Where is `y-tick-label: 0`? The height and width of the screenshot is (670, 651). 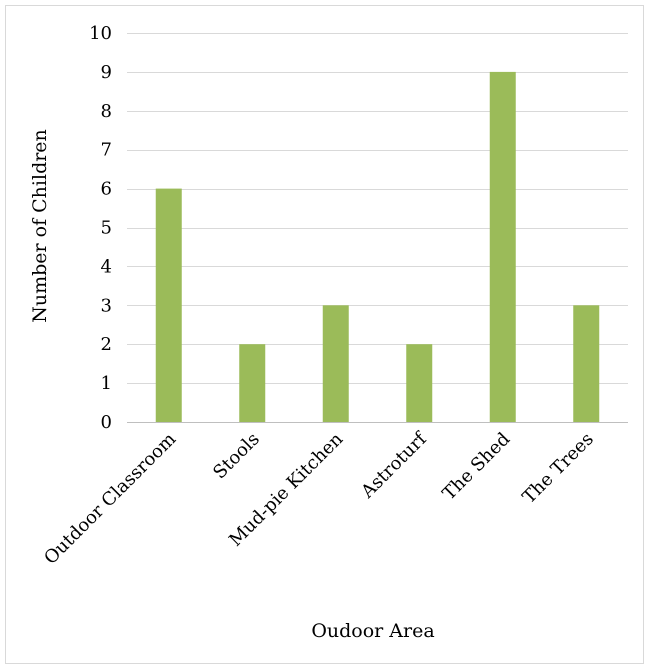
y-tick-label: 0 is located at coordinates (106, 422).